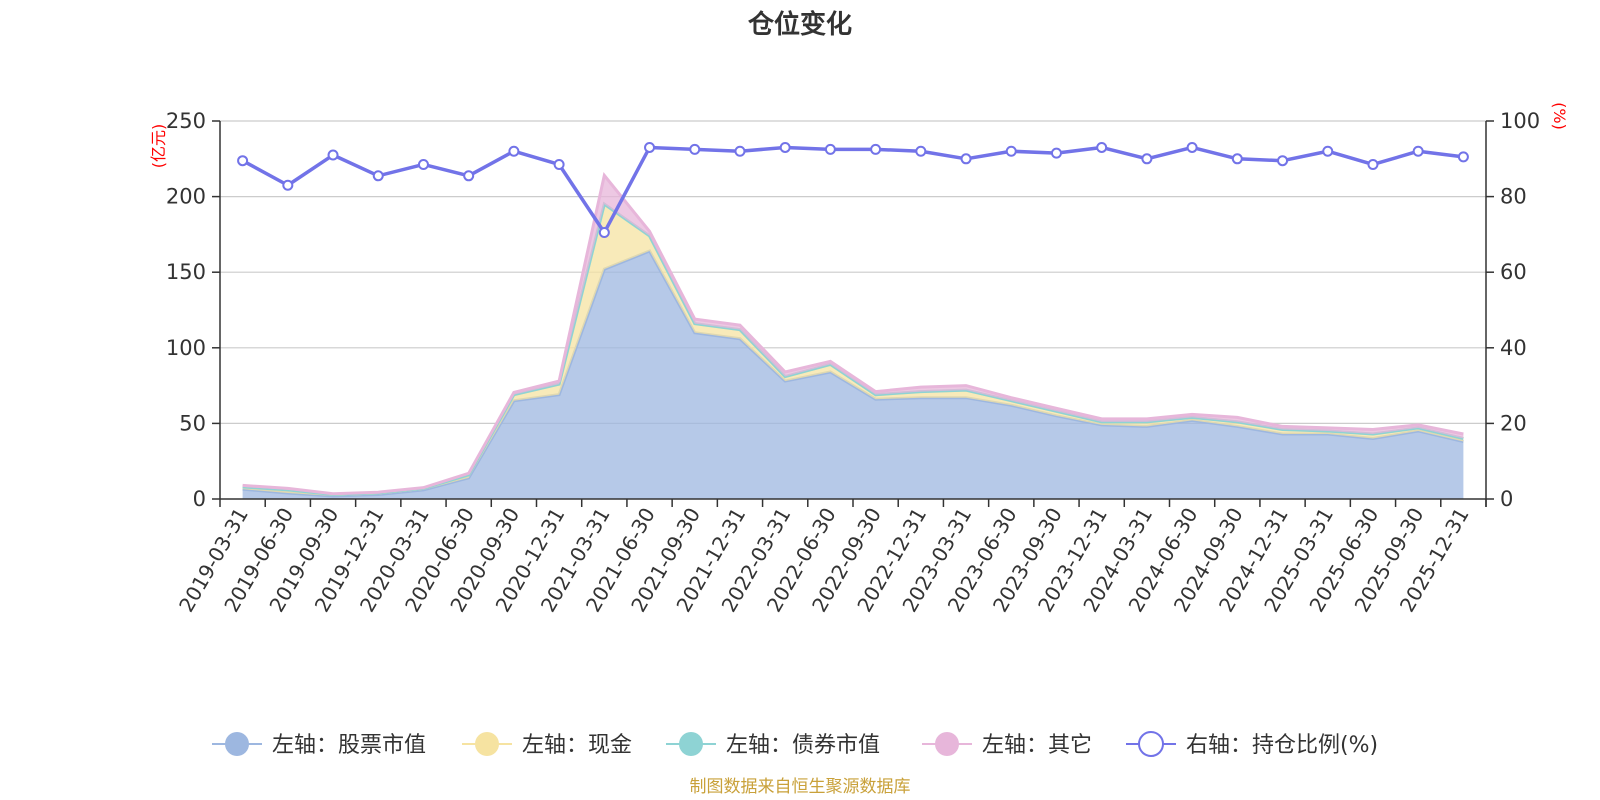 The image size is (1600, 800). What do you see at coordinates (1506, 499) in the screenshot?
I see `right-tick-label: 0` at bounding box center [1506, 499].